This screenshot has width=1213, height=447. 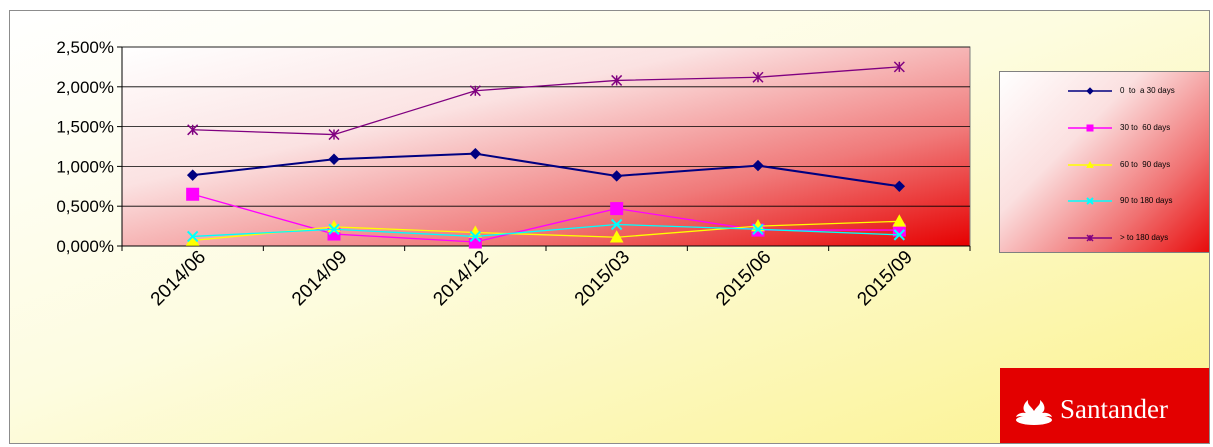 I want to click on legend-item: 30 to 60 days, so click(x=1104, y=128).